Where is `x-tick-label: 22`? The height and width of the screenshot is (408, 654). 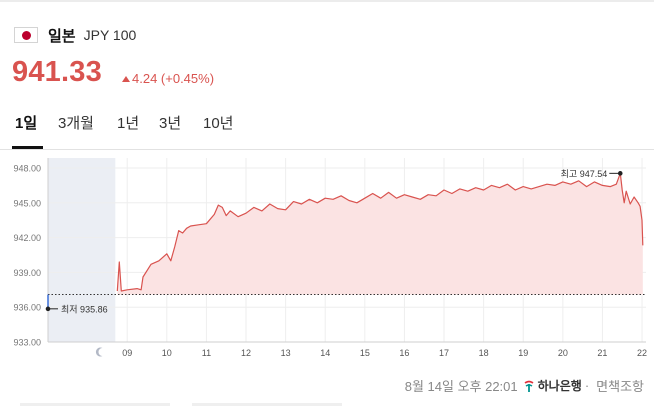 x-tick-label: 22 is located at coordinates (642, 353).